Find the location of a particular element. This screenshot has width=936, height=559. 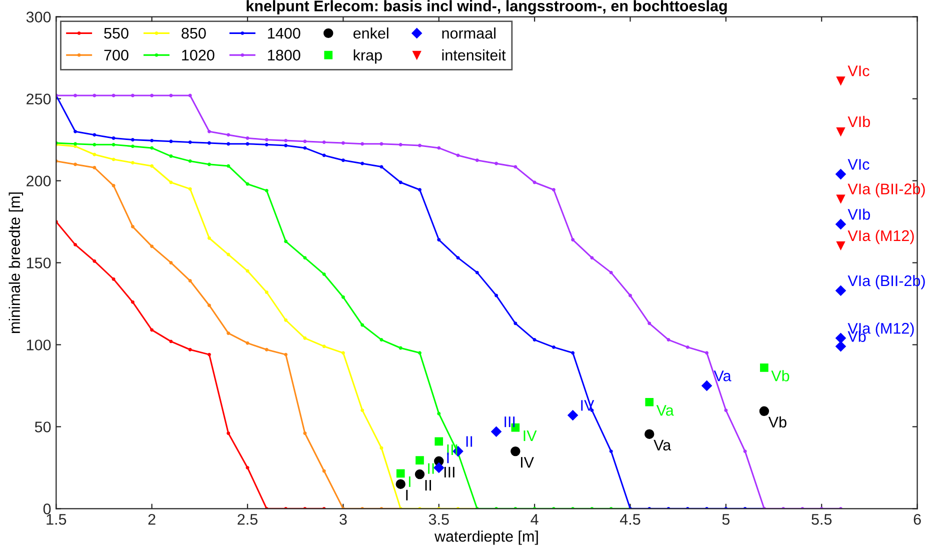

x-tick-label: 5.5 is located at coordinates (822, 519).